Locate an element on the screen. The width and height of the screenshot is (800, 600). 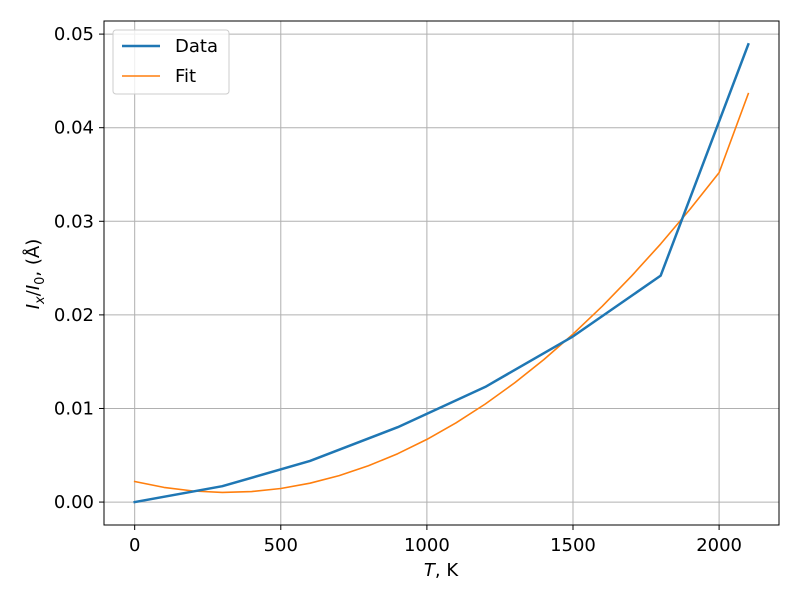
x-tick-label: 500 is located at coordinates (281, 545).